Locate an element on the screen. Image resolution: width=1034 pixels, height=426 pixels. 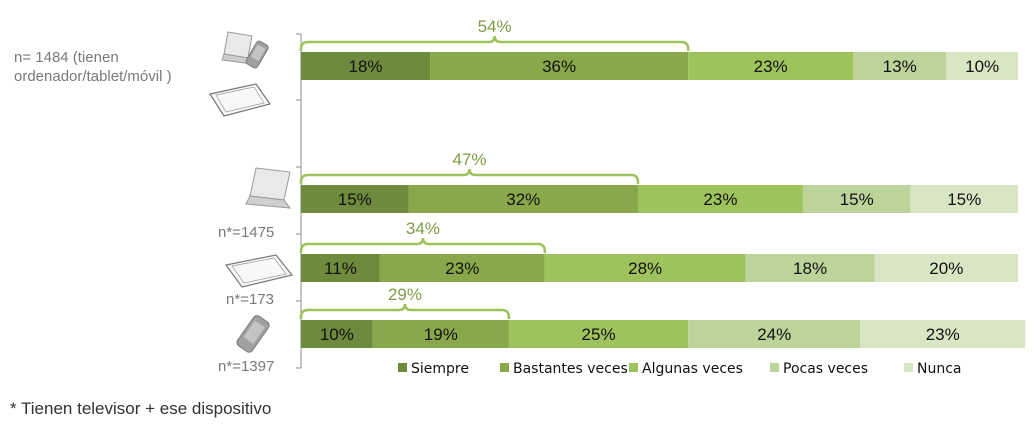
legend-label: Pocas veces is located at coordinates (825, 369).